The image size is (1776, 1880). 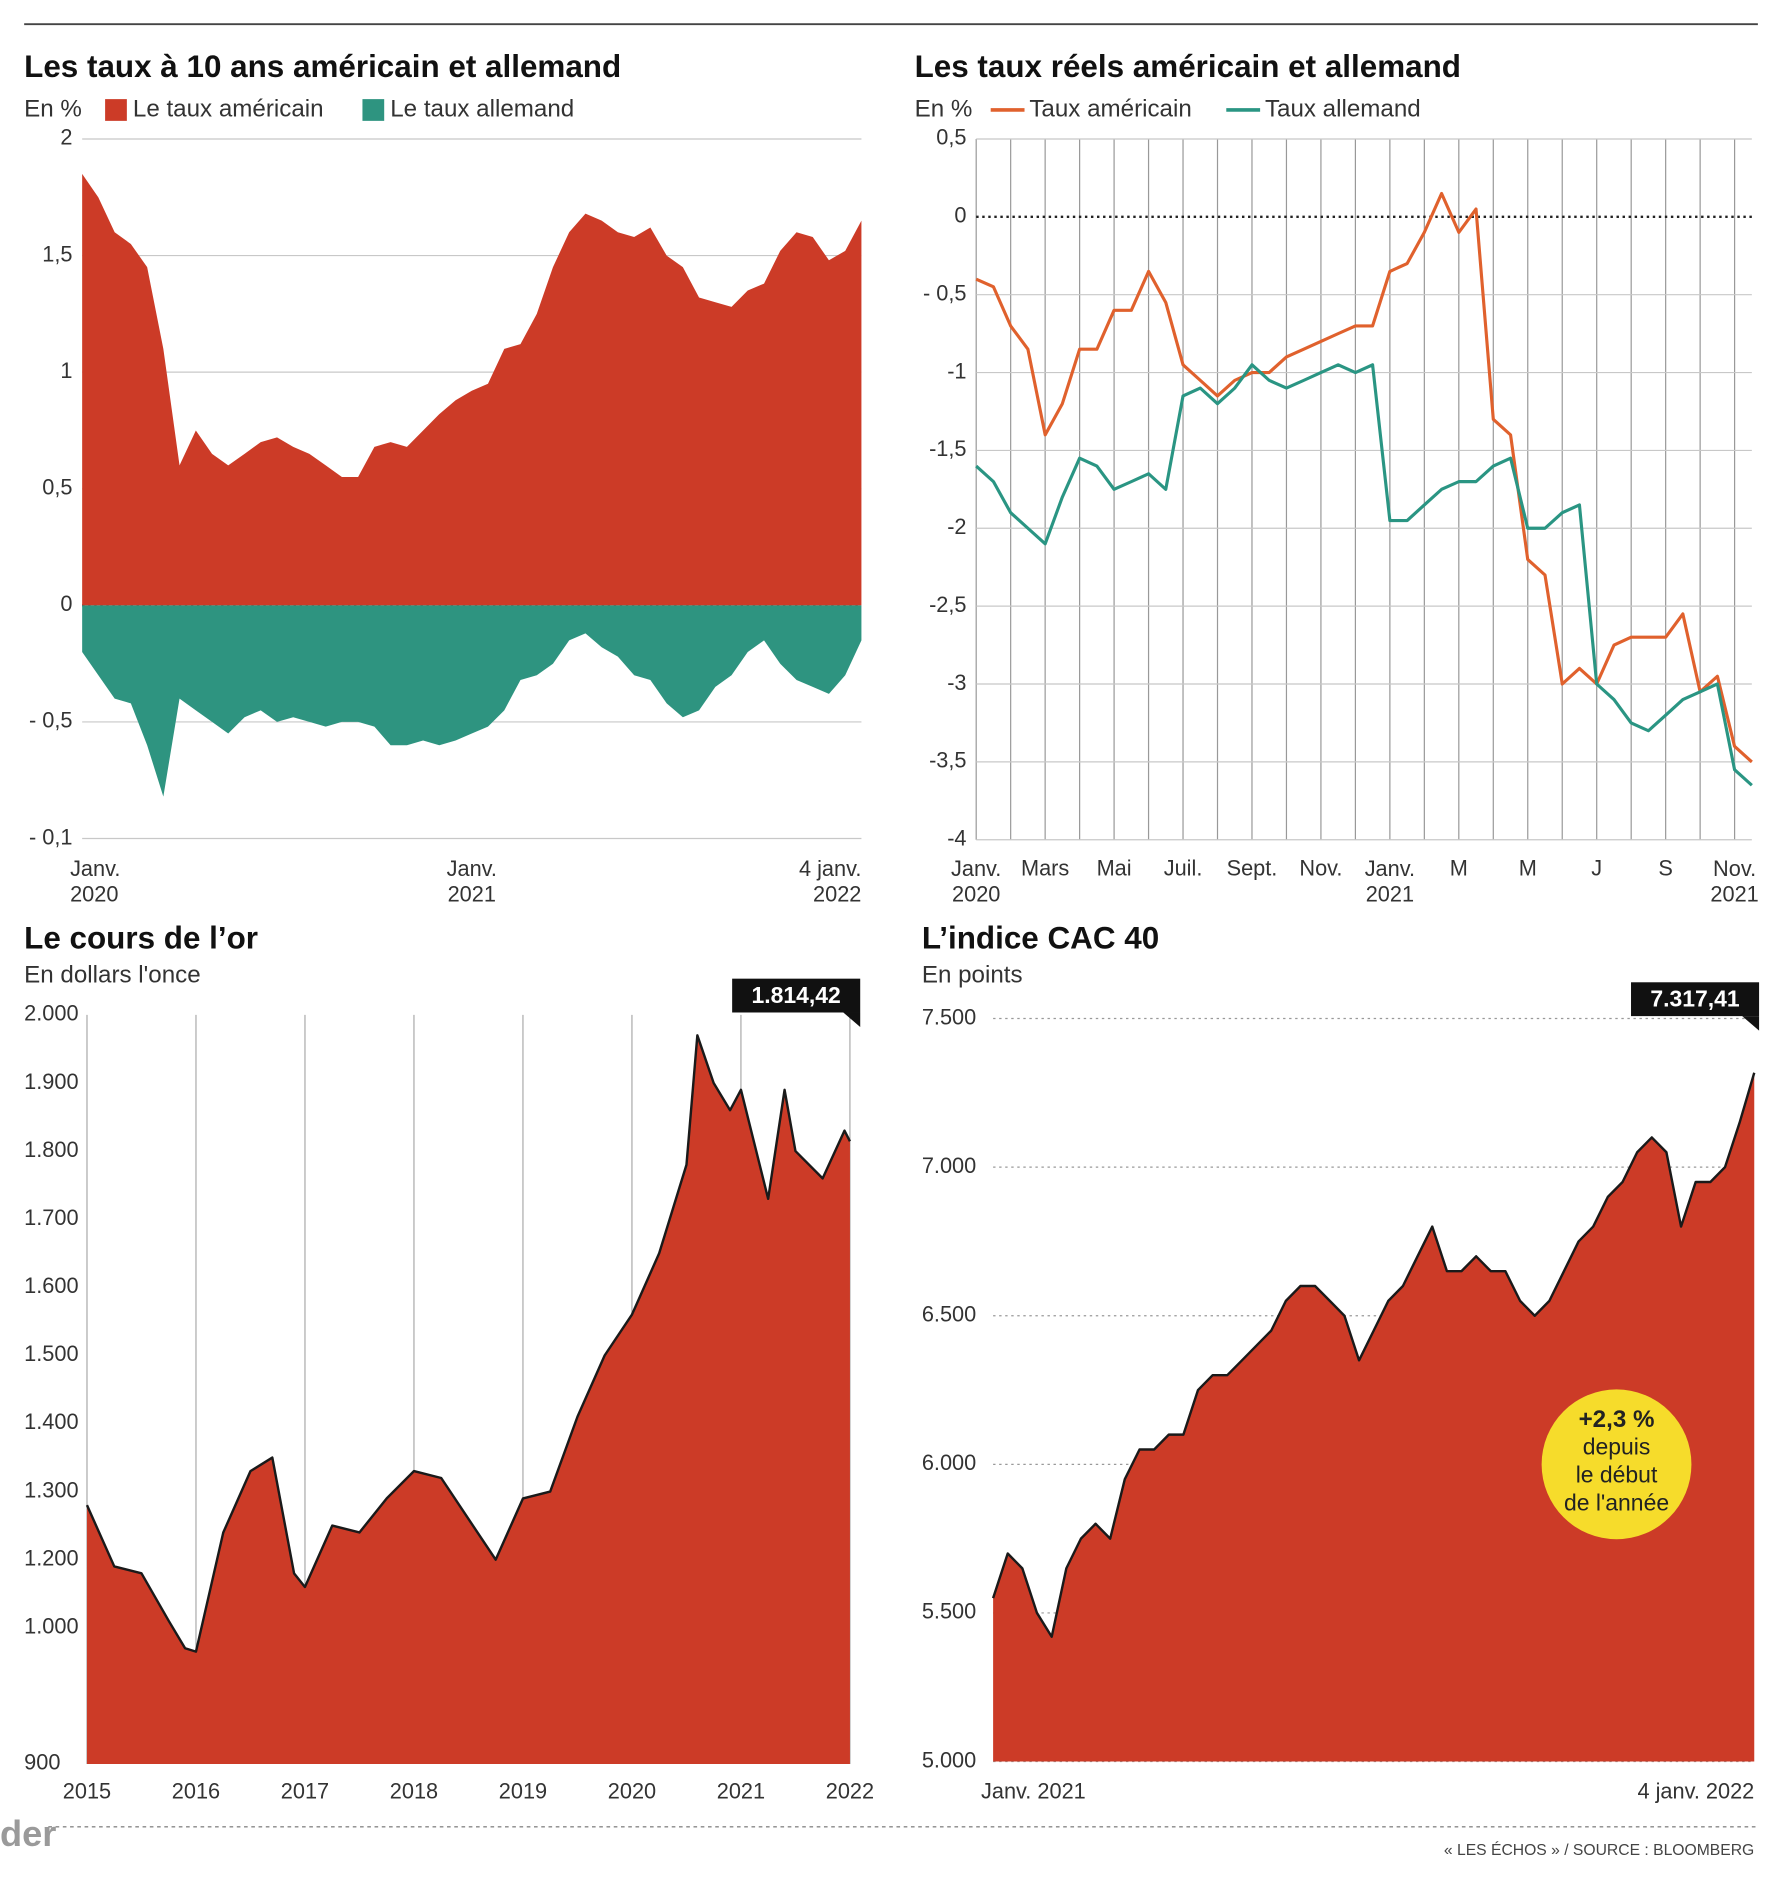 I want to click on x-tick-label: Mars, so click(x=1045, y=868).